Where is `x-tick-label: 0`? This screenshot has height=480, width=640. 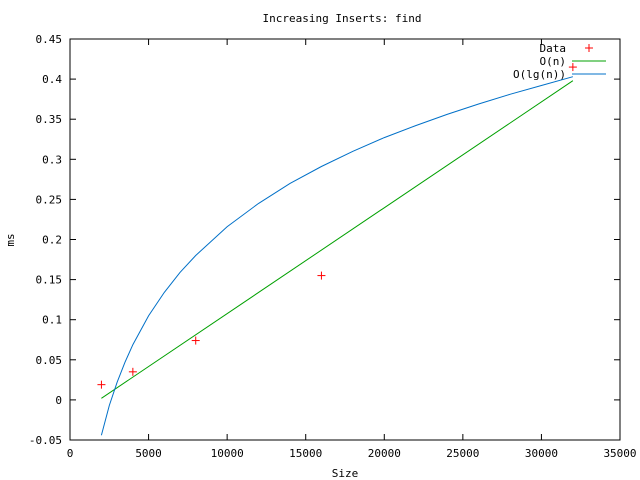
x-tick-label: 0 is located at coordinates (70, 453).